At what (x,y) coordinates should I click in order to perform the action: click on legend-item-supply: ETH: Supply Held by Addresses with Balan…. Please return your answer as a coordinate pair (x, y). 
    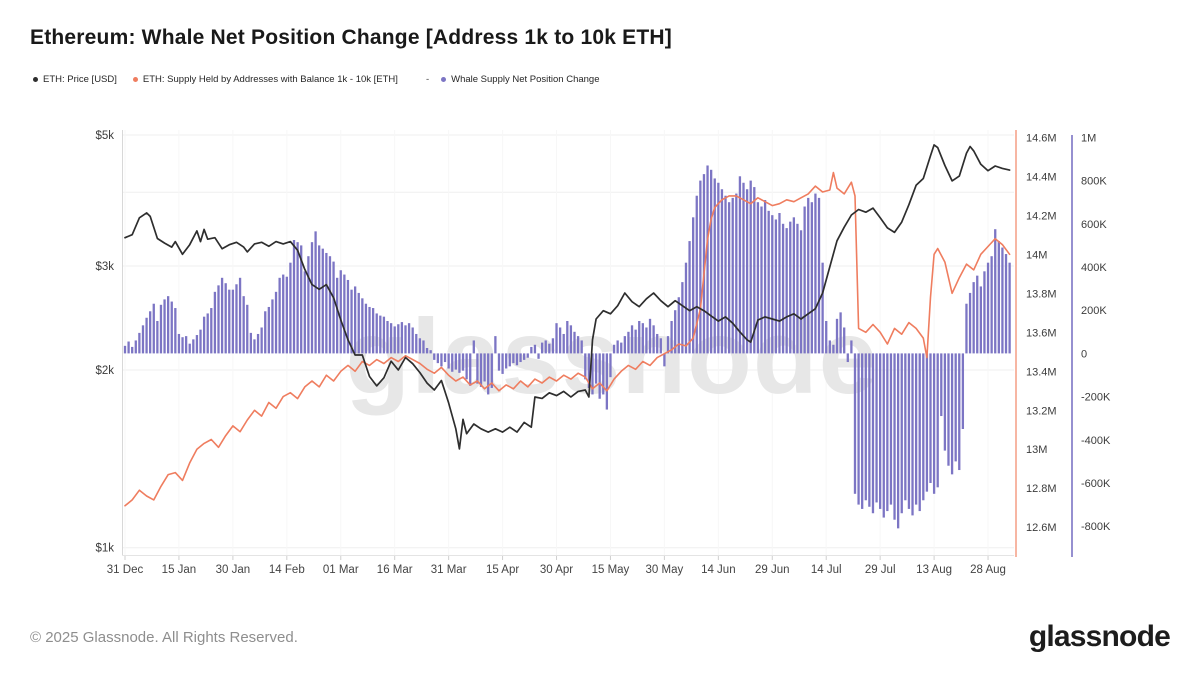
    Looking at the image, I should click on (265, 79).